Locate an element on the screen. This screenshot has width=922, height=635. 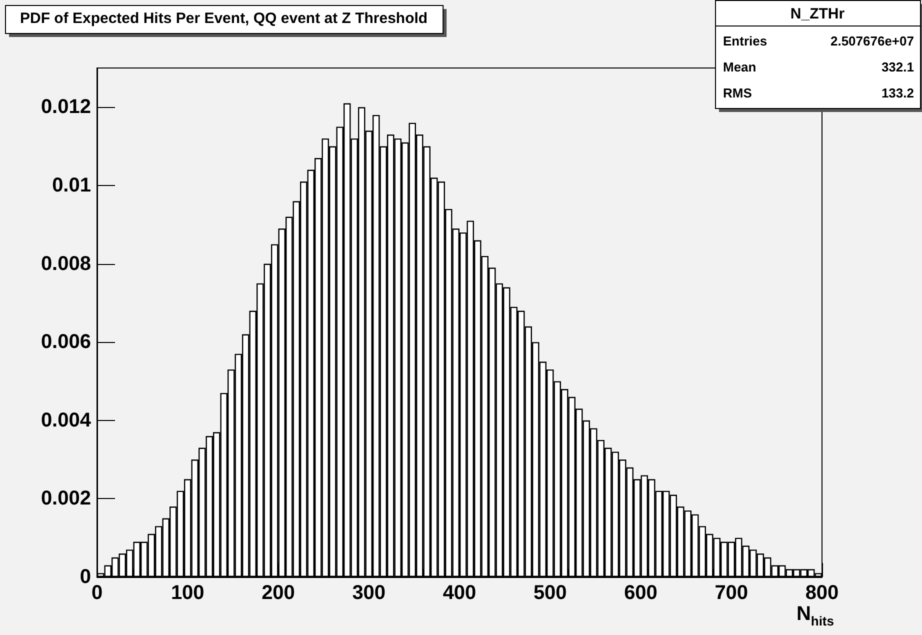
text: Entries is located at coordinates (745, 41).